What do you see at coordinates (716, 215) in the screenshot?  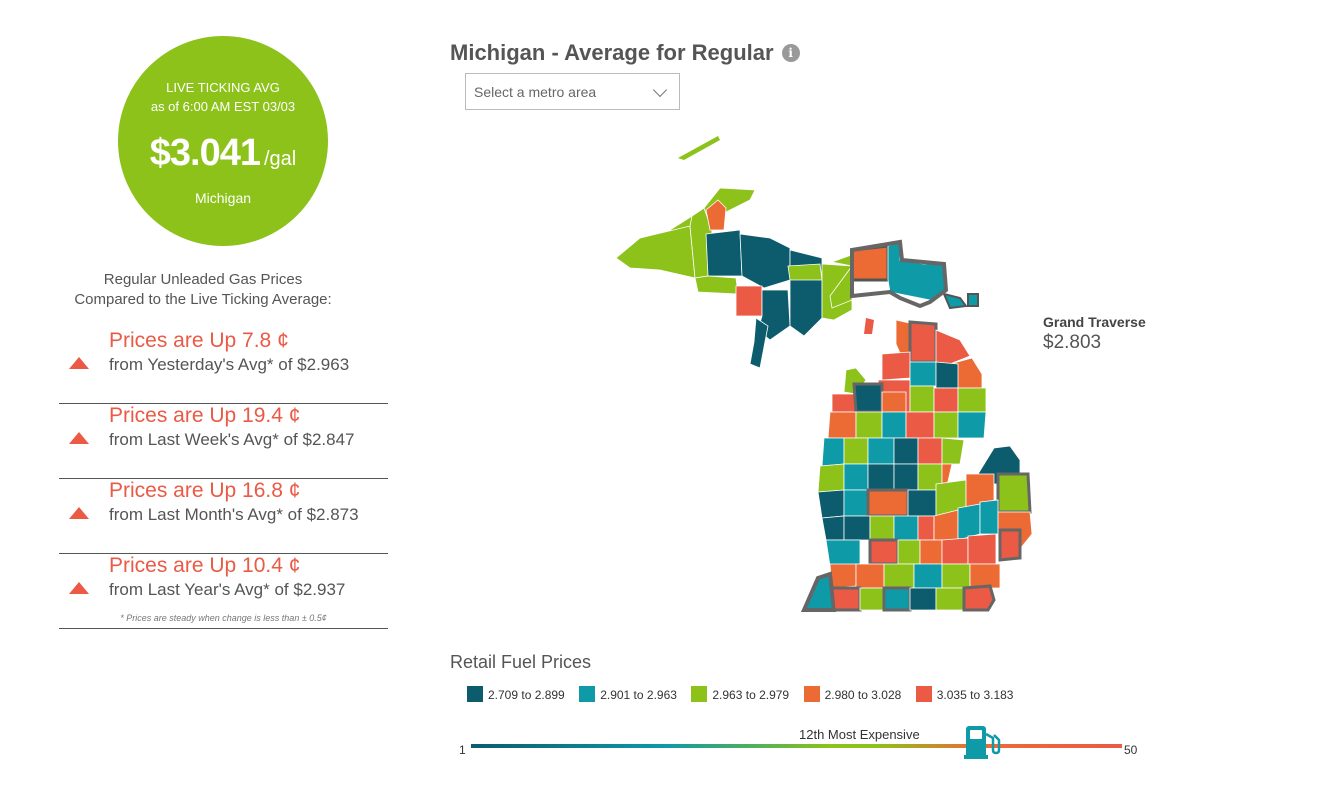 I see `county-baraga` at bounding box center [716, 215].